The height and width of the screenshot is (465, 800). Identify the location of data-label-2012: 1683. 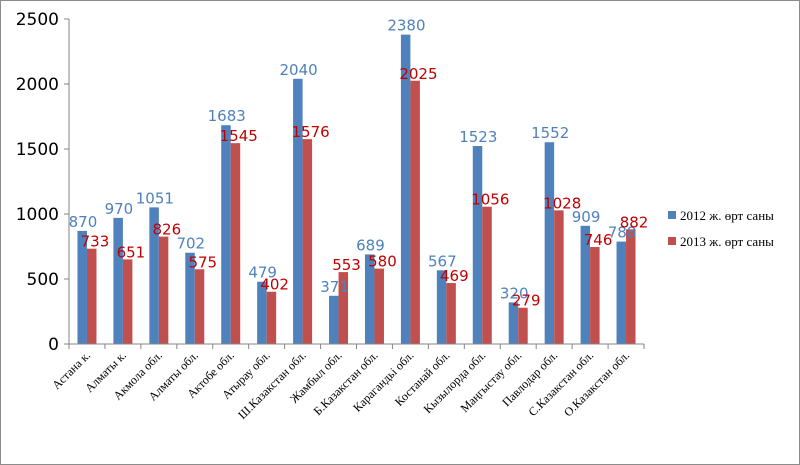
(227, 116).